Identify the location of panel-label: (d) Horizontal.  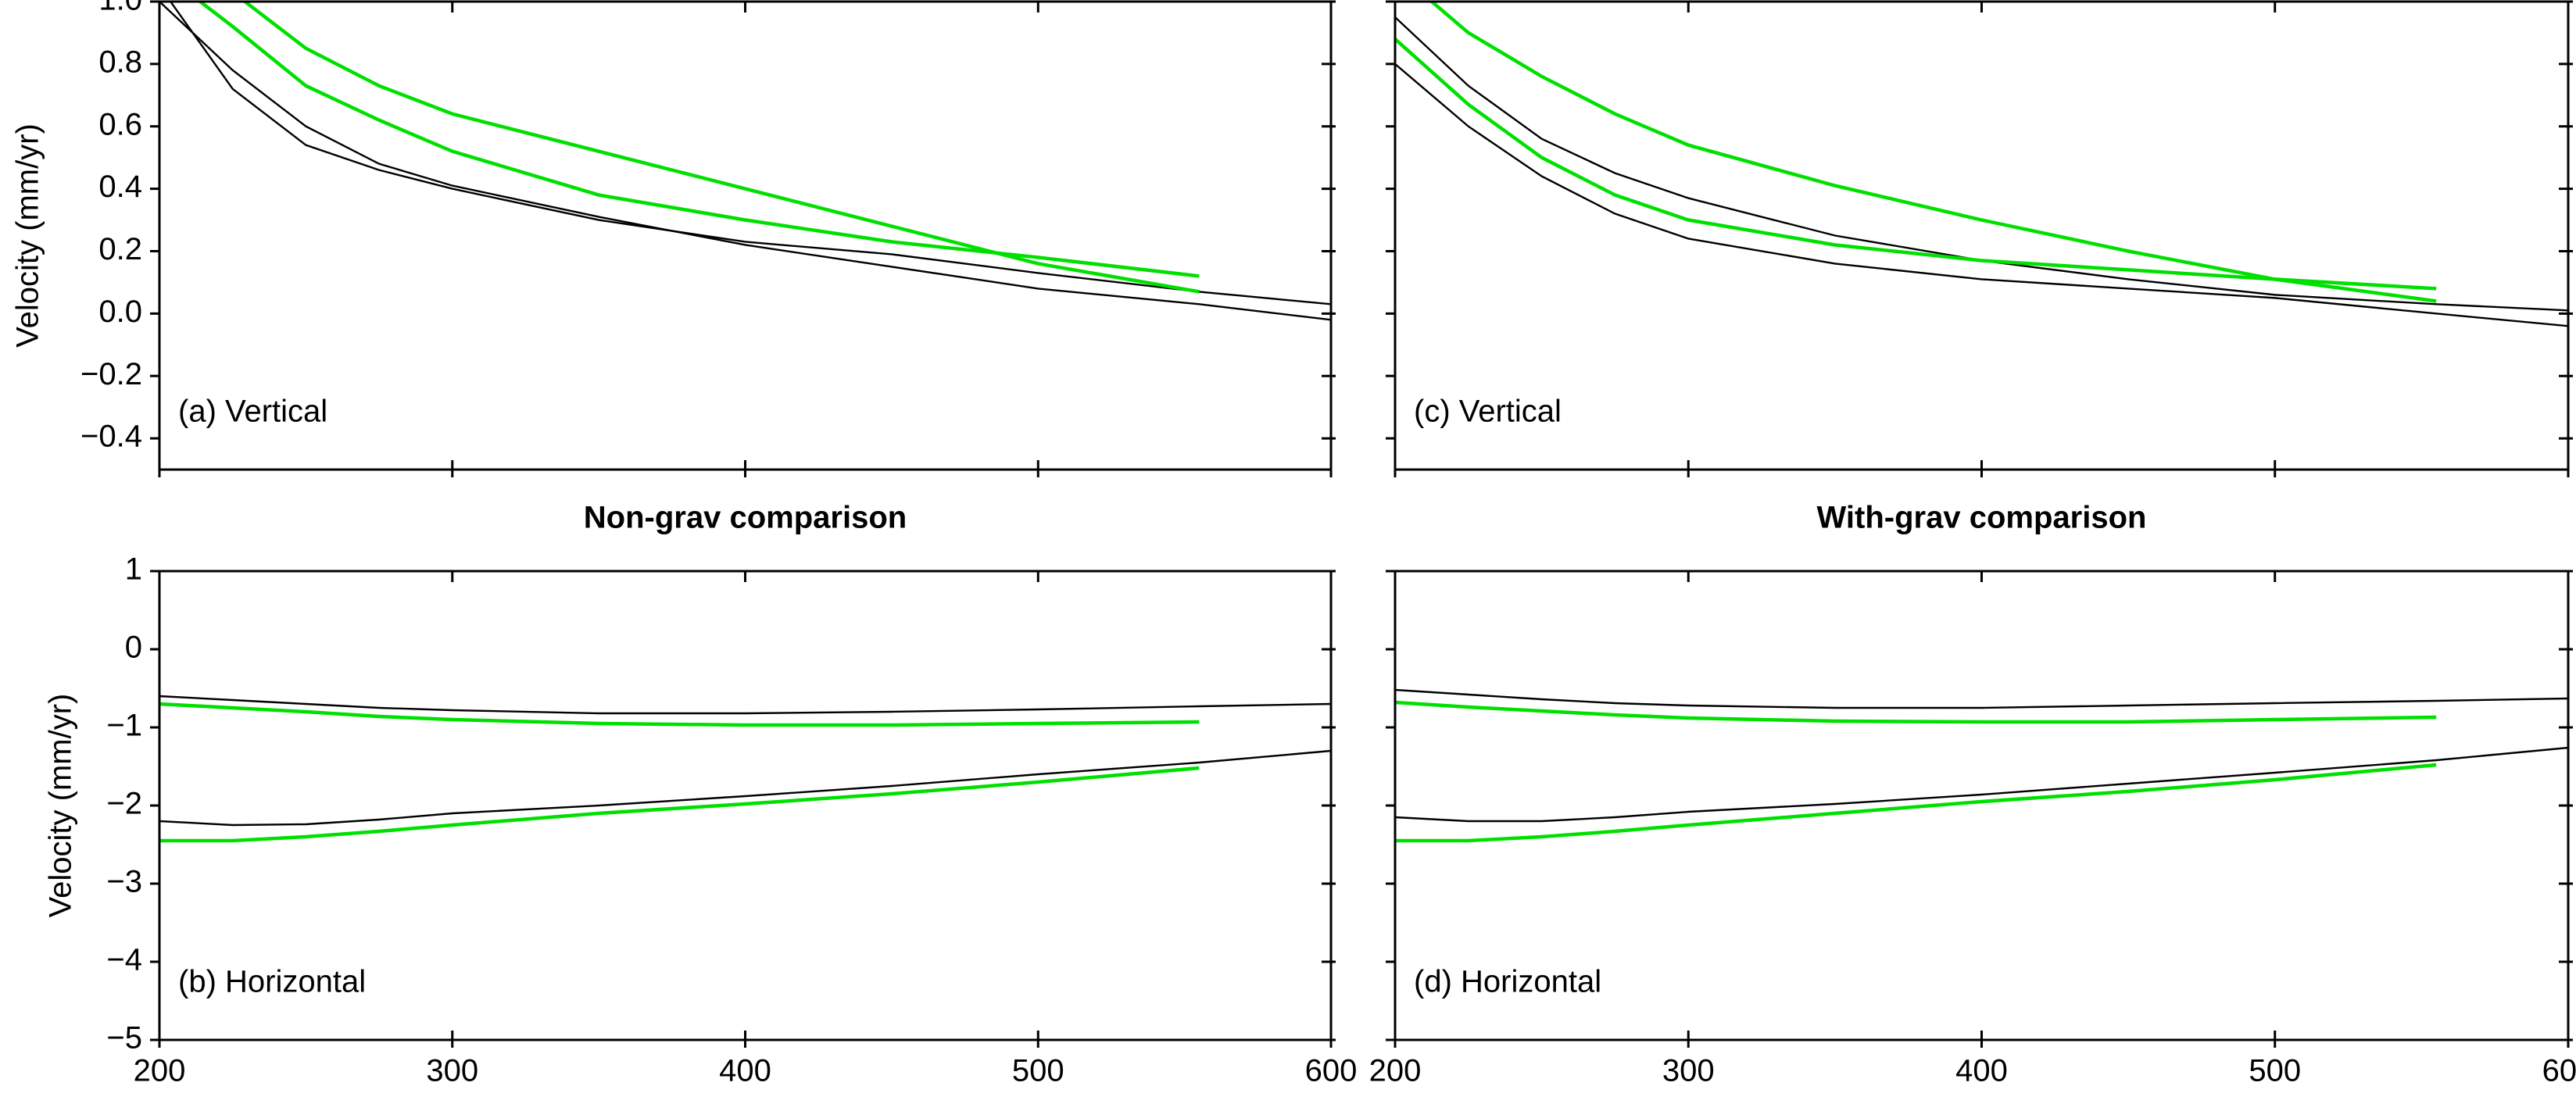
(1507, 982).